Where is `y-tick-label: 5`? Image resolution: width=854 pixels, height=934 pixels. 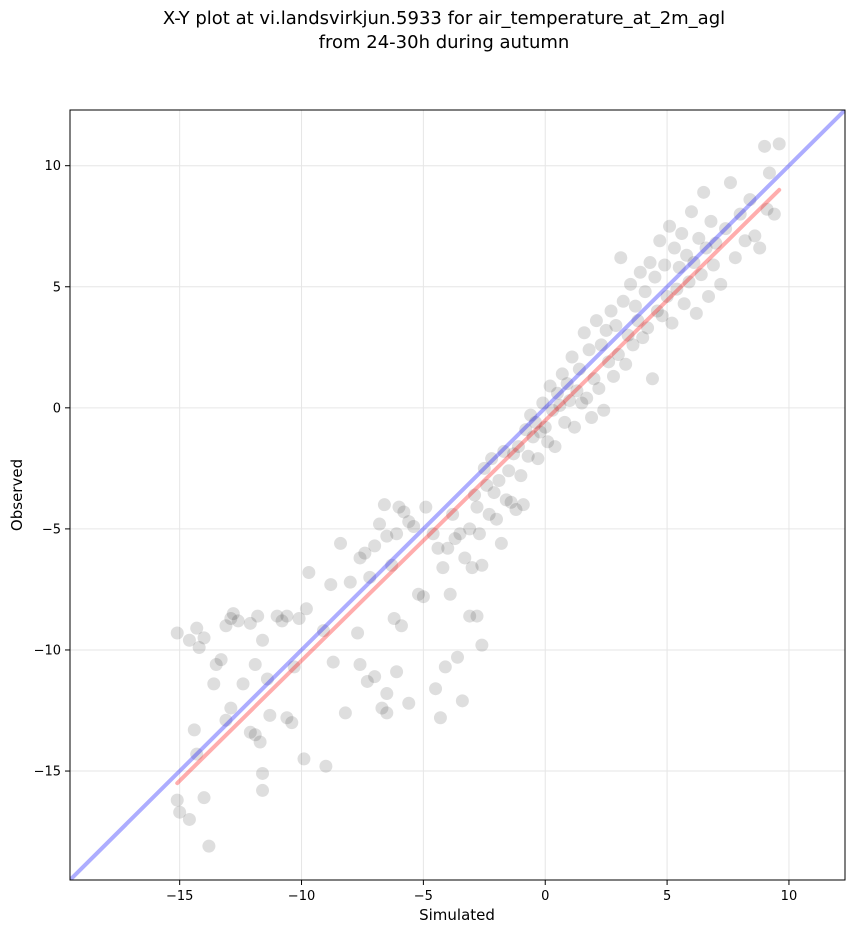 y-tick-label: 5 is located at coordinates (57, 287).